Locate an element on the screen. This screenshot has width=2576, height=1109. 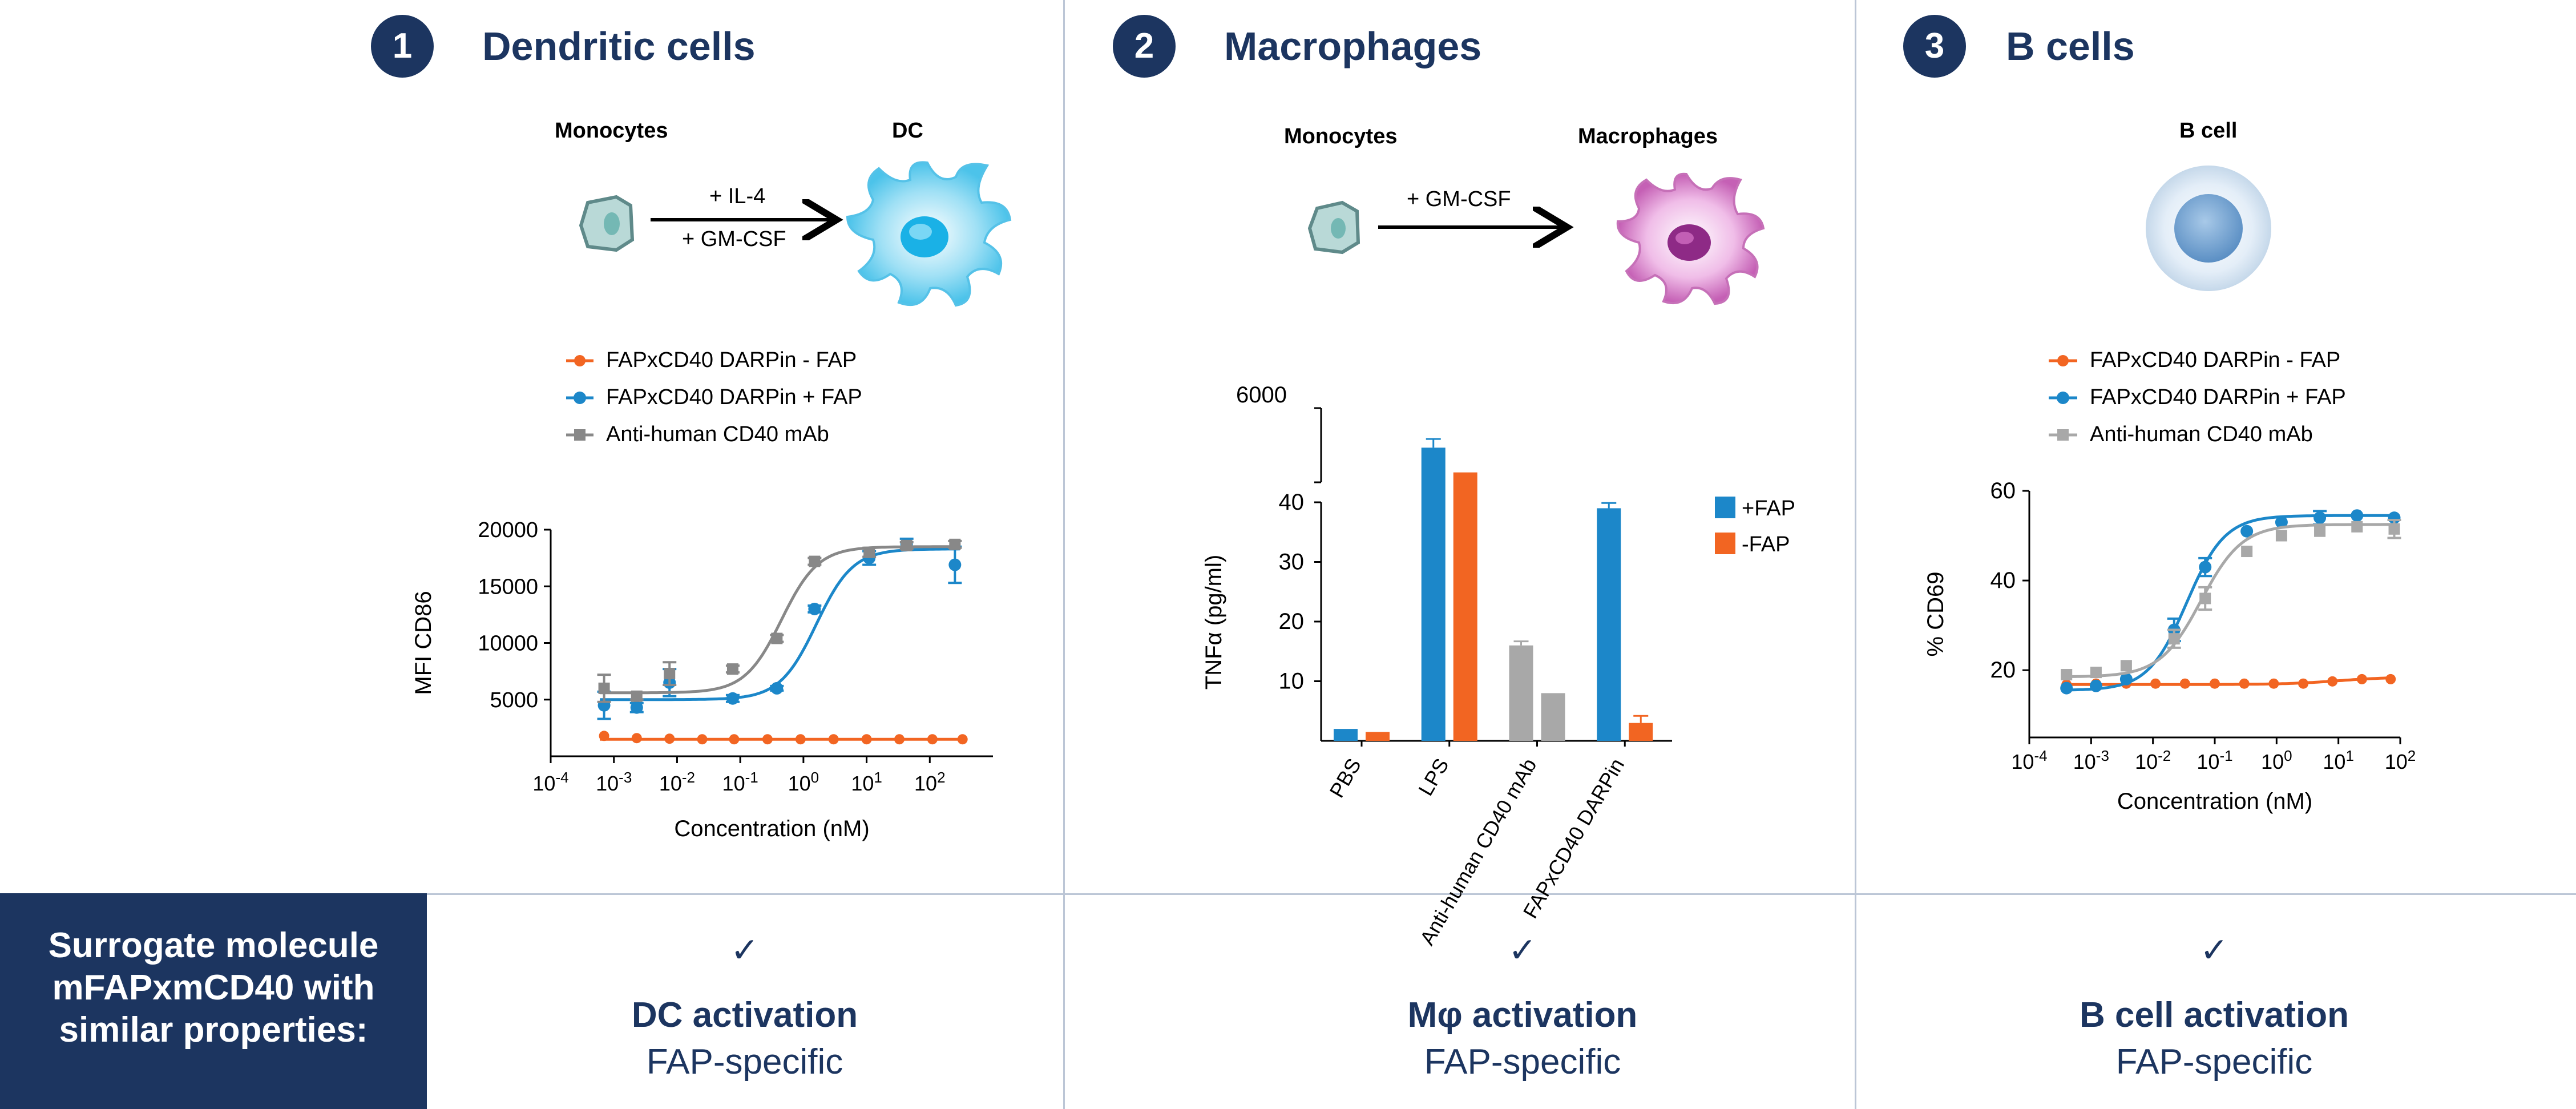
panel-2-title: Macrophages is located at coordinates (1353, 46).